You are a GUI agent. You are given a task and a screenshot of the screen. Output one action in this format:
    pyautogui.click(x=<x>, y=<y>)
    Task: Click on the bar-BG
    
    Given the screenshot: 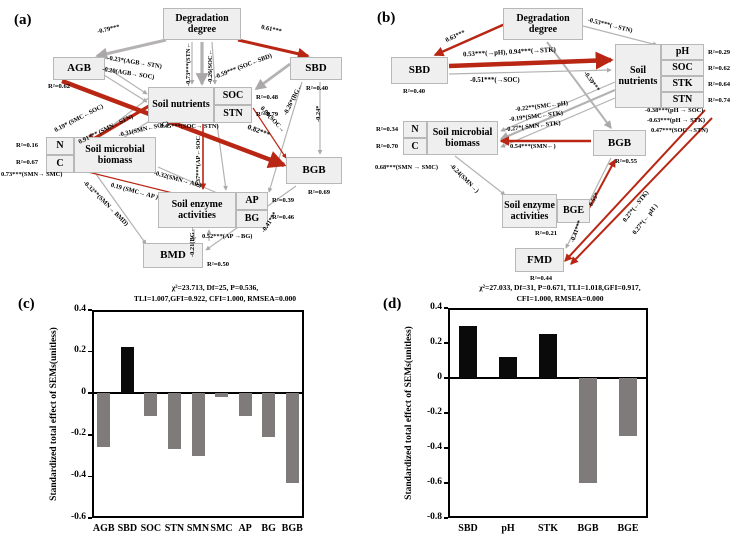 What is the action you would take?
    pyautogui.click(x=269, y=415)
    